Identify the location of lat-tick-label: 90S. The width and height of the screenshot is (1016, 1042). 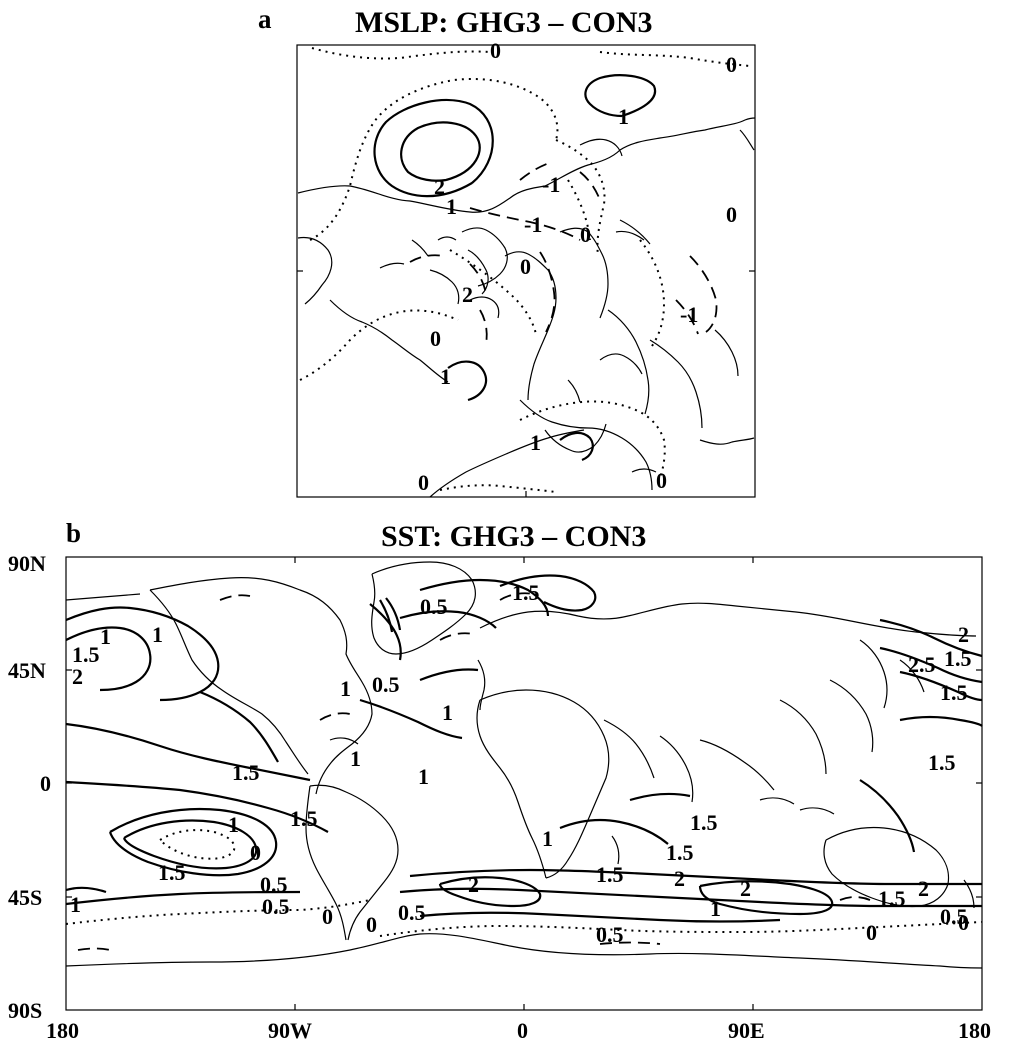
(25, 1010).